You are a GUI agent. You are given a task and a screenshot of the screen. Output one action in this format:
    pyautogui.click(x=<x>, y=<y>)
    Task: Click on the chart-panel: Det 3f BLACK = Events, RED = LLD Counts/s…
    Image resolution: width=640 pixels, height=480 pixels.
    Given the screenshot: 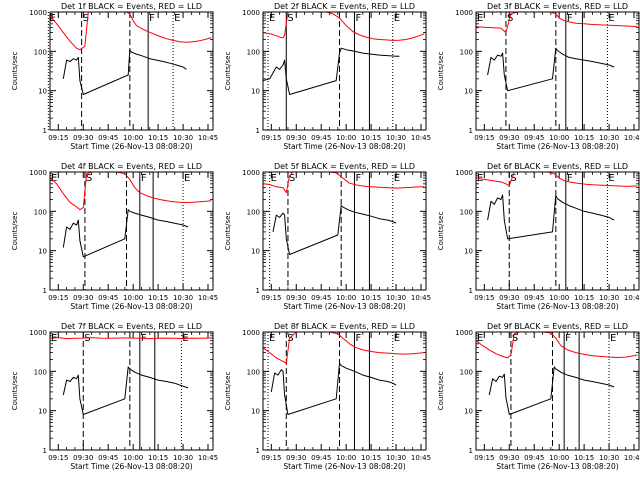 What is the action you would take?
    pyautogui.click(x=538, y=76)
    